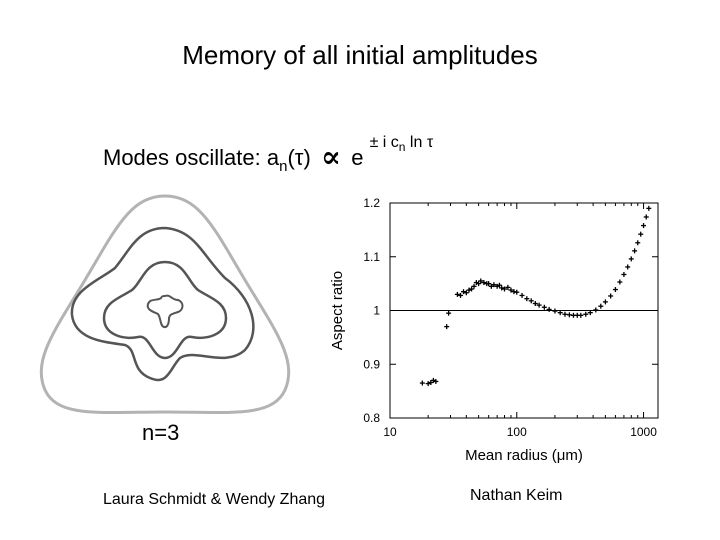 This screenshot has height=540, width=720. What do you see at coordinates (517, 432) in the screenshot?
I see `x-tick-label: 100` at bounding box center [517, 432].